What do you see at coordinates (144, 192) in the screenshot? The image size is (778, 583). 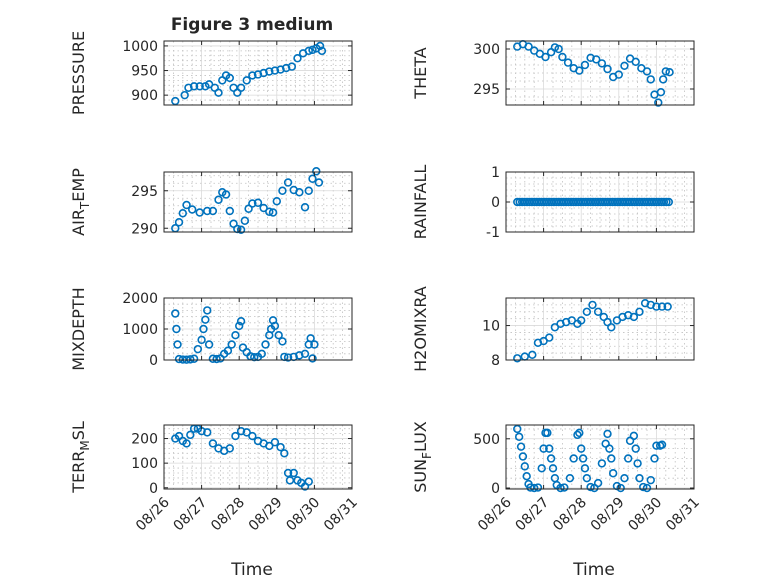 I see `y-tick-label: 295` at bounding box center [144, 192].